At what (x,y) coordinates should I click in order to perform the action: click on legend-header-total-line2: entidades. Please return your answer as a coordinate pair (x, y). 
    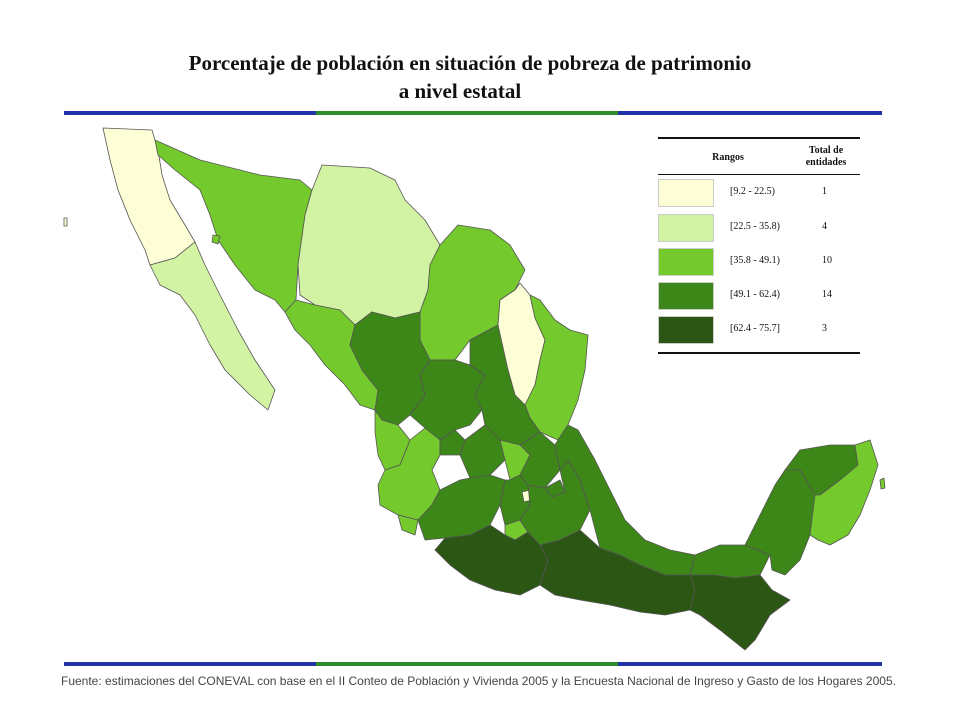
    Looking at the image, I should click on (826, 162).